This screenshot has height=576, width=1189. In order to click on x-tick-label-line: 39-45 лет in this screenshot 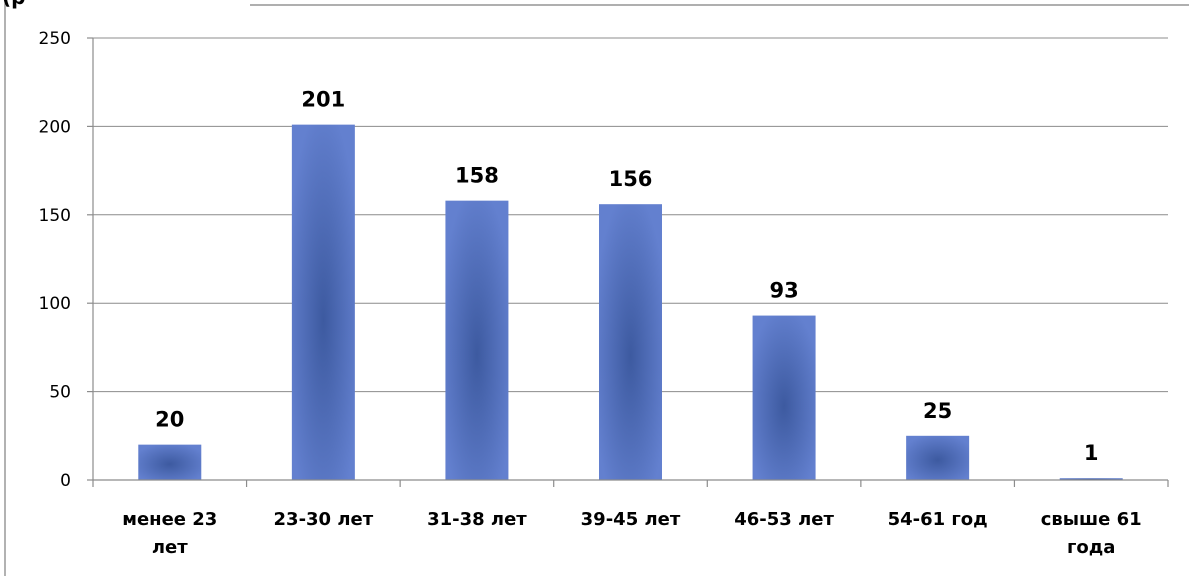, I will do `click(631, 519)`.